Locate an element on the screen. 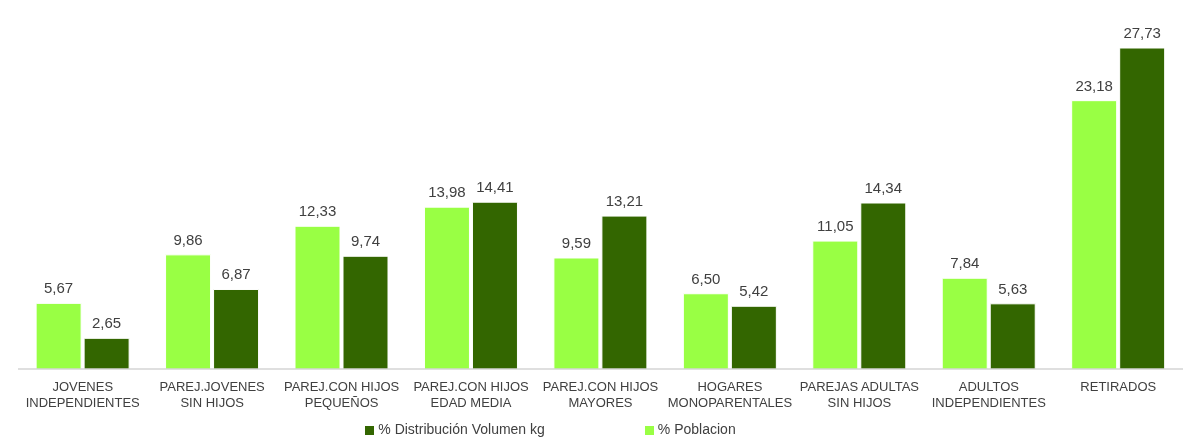 Image resolution: width=1201 pixels, height=445 pixels. x-tick-label: ADULTOS INDEPENDIENTES is located at coordinates (989, 394).